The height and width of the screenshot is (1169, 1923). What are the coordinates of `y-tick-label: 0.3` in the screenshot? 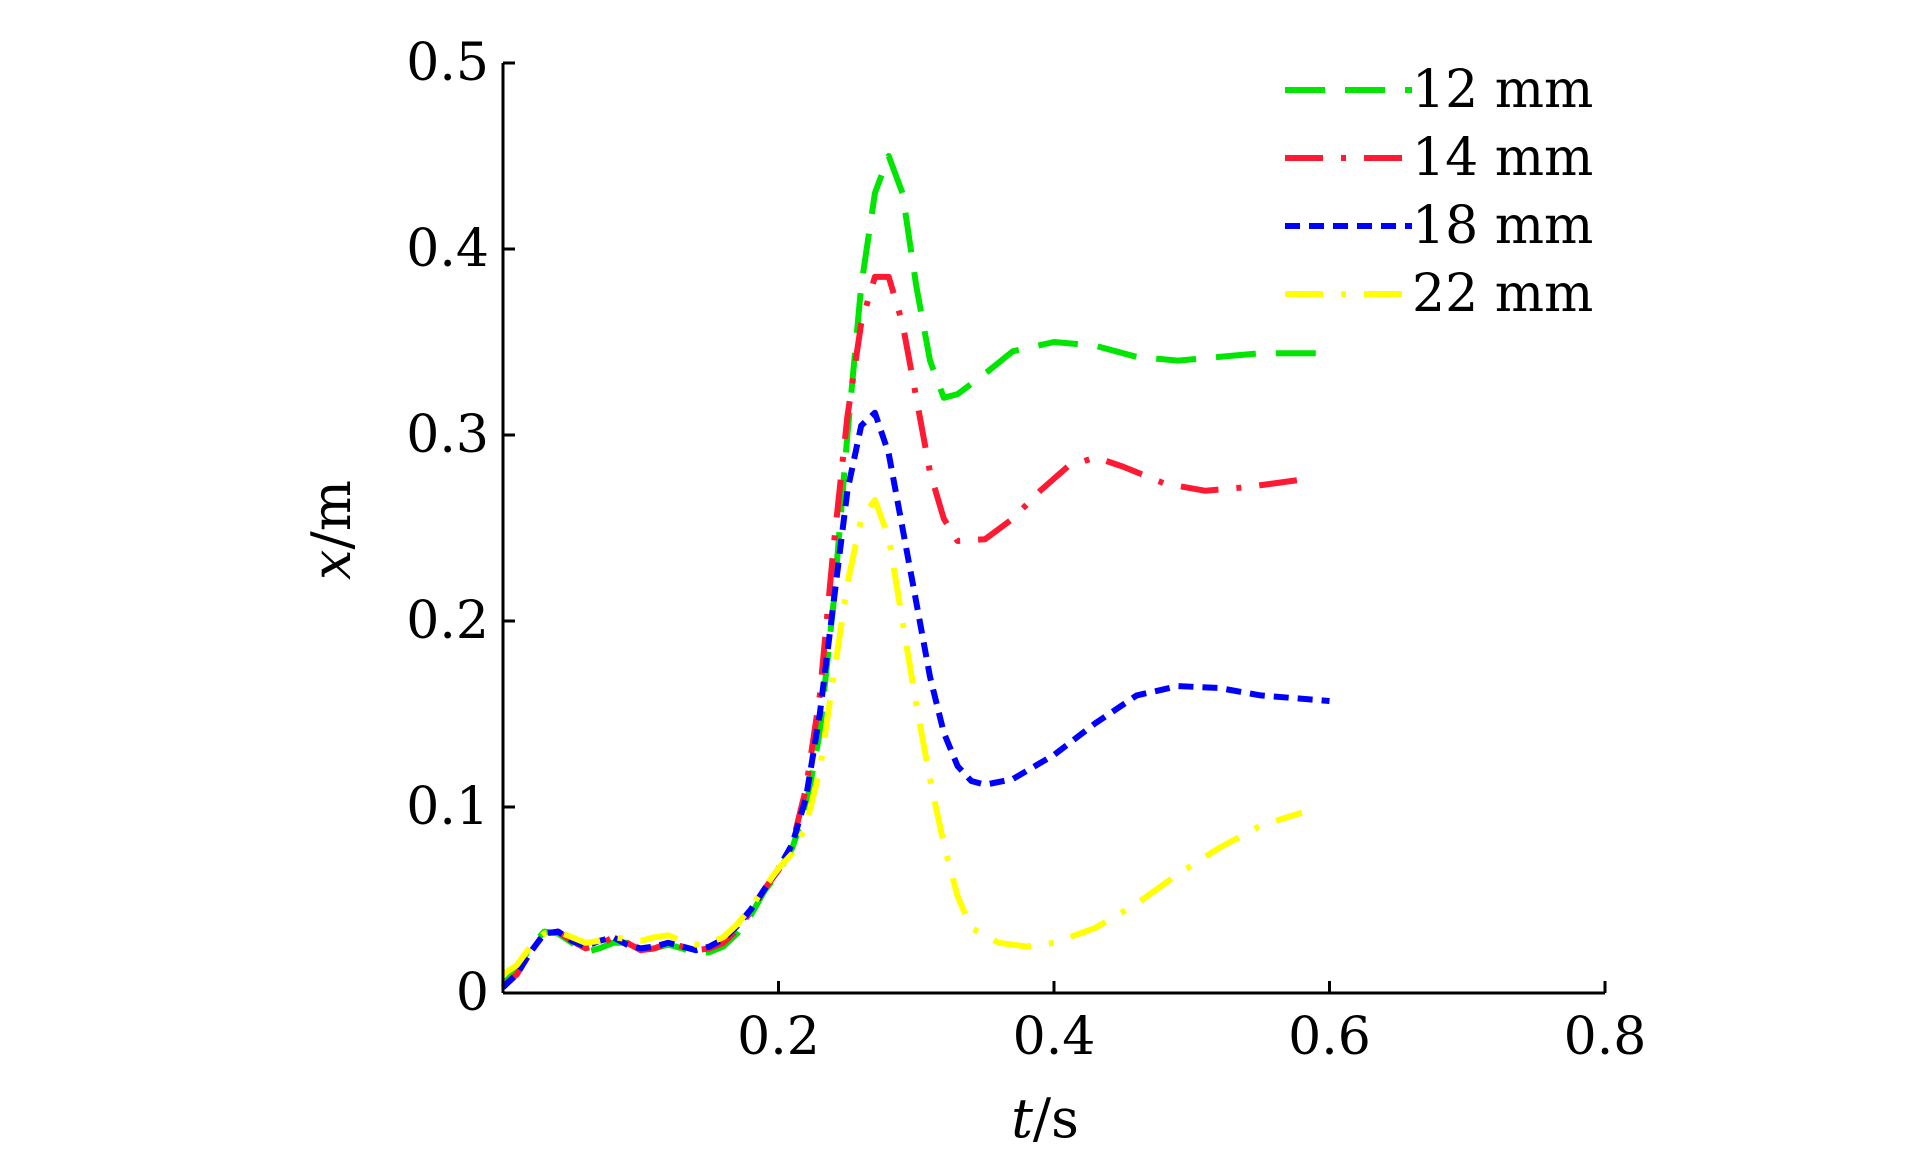 It's located at (447, 435).